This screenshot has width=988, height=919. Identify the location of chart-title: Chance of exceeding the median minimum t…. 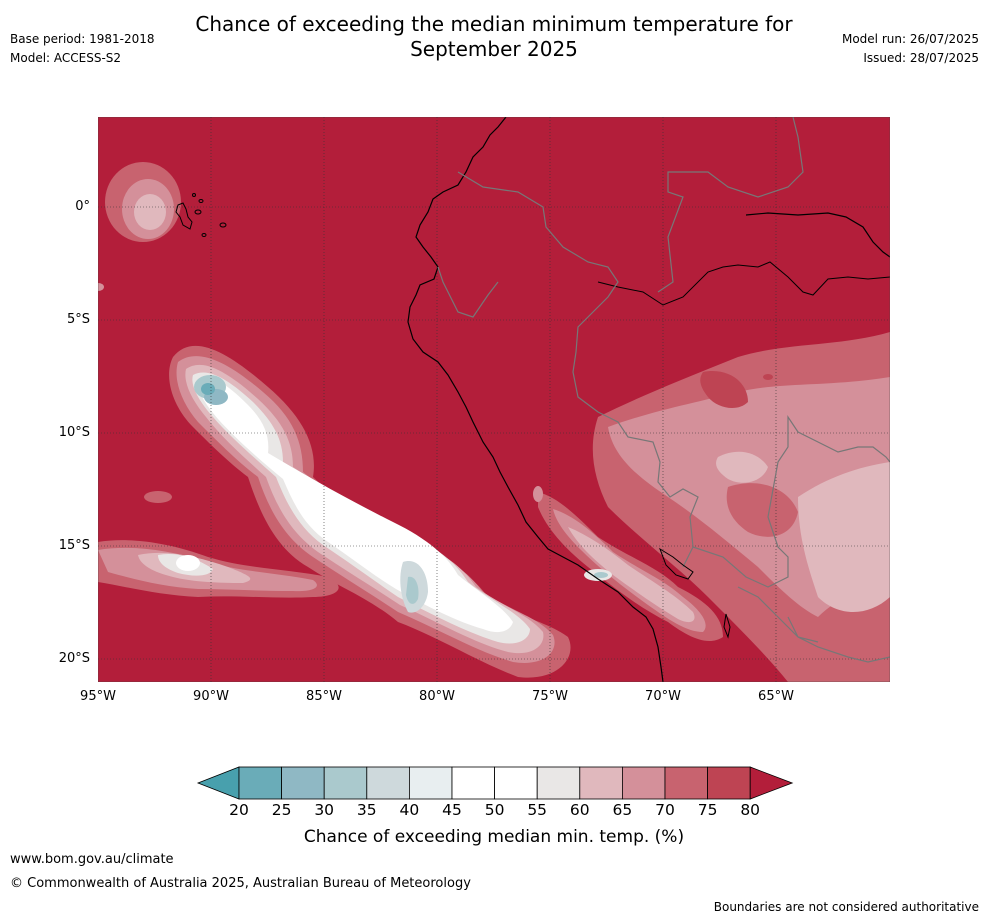
(494, 37).